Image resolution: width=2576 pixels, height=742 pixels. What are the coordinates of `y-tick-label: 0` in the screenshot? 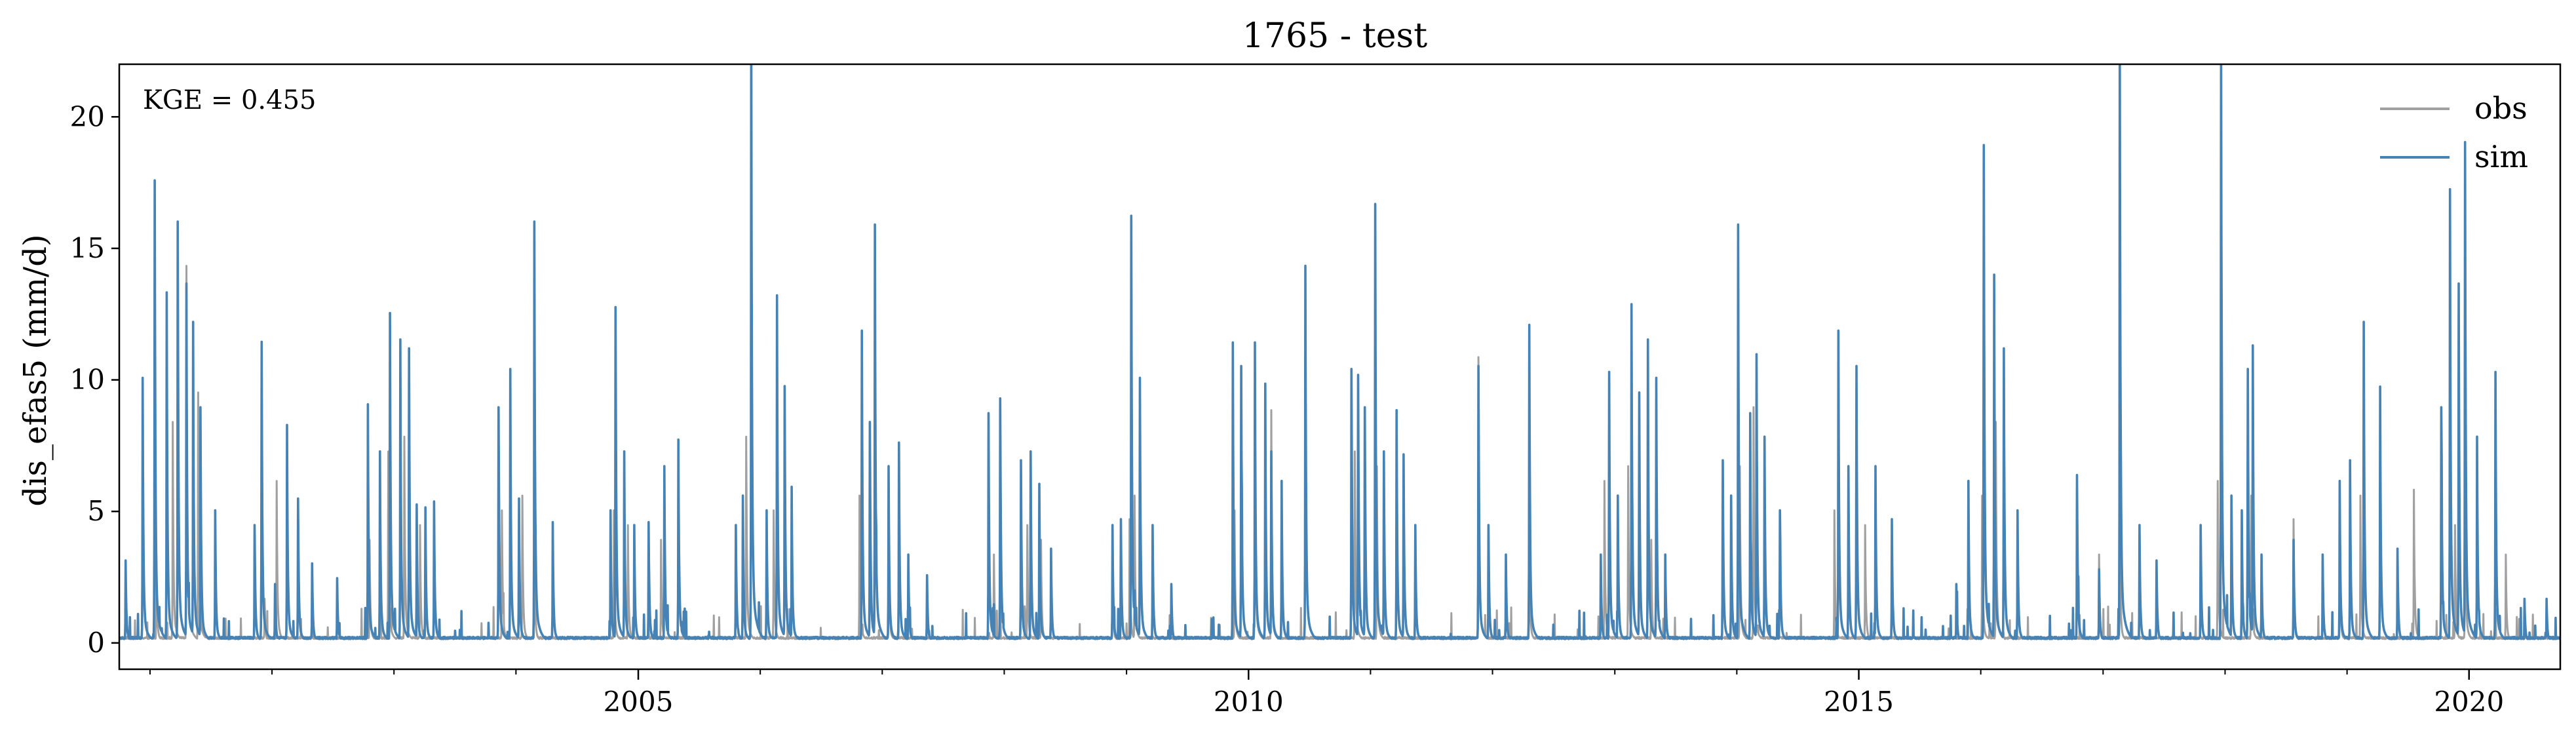 It's located at (96, 643).